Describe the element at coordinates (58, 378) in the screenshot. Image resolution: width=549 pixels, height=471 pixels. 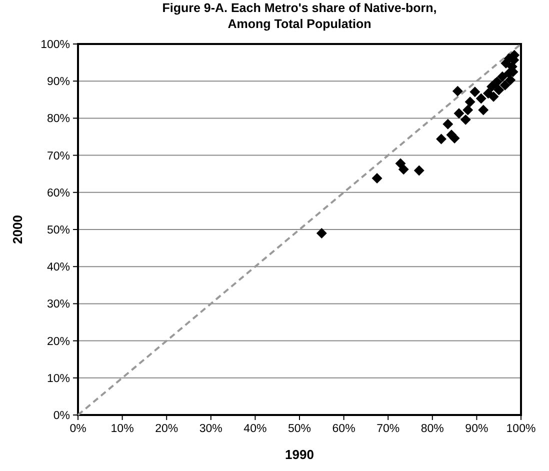
I see `y-tick-label: 10%` at that location.